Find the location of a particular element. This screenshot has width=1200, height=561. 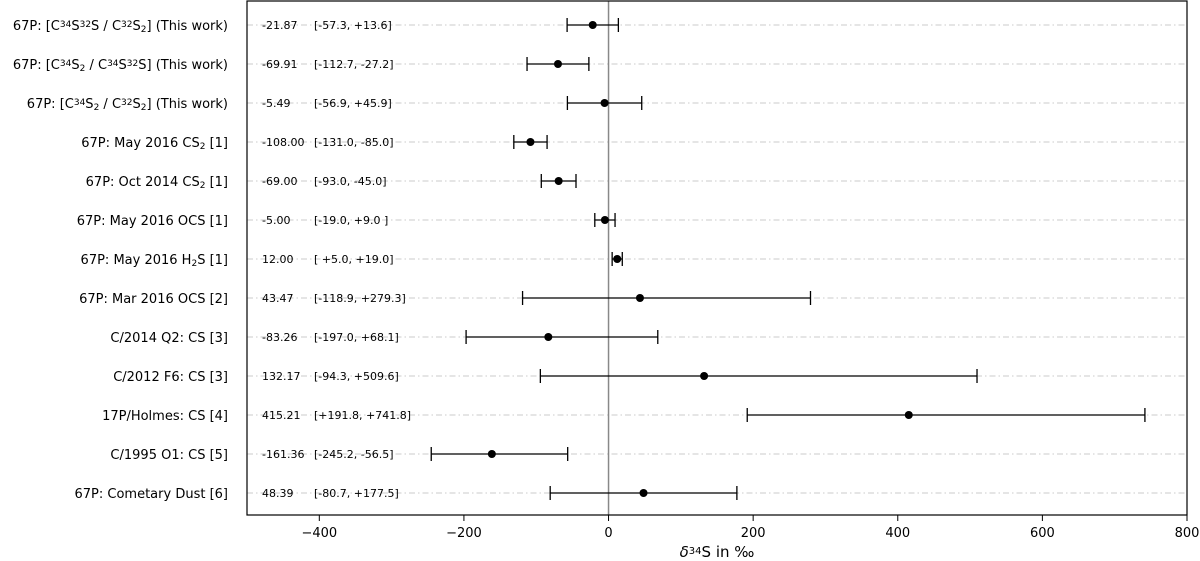

category-label: C/2014 Q2: CS [3] is located at coordinates (169, 338).